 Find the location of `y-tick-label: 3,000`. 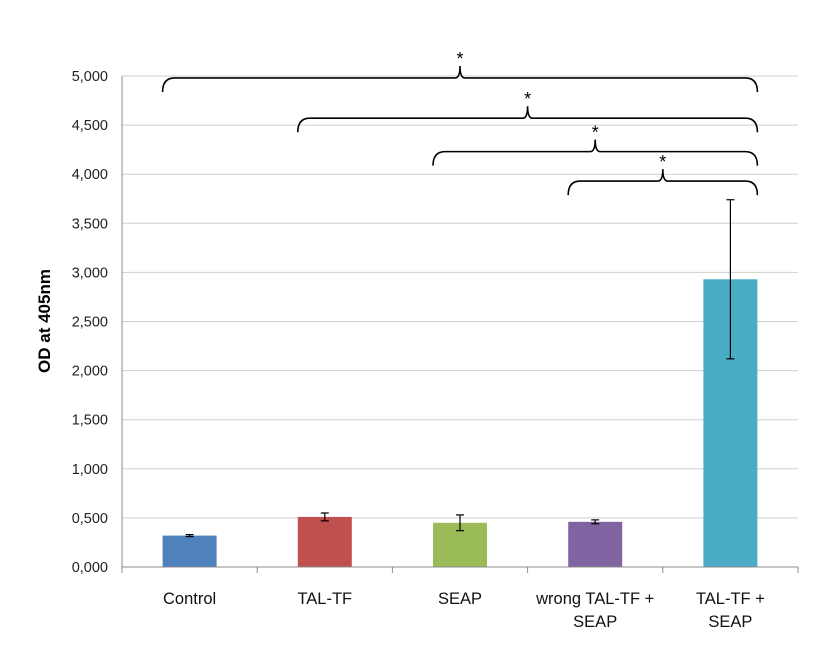

y-tick-label: 3,000 is located at coordinates (90, 273).